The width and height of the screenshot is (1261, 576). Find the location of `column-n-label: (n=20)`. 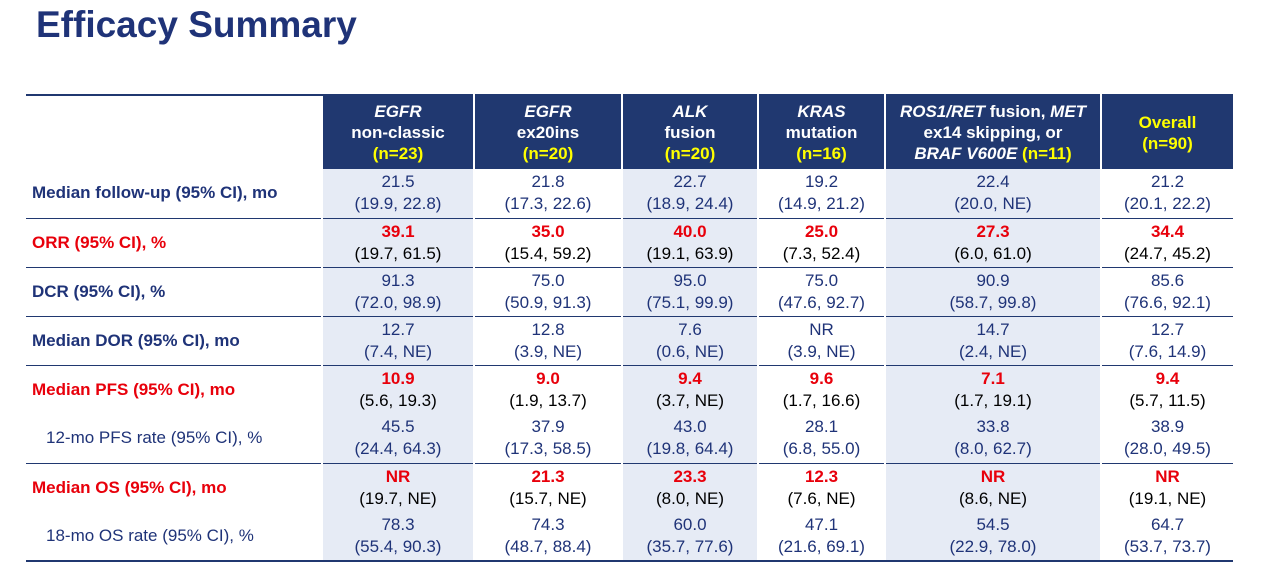

column-n-label: (n=20) is located at coordinates (690, 153).